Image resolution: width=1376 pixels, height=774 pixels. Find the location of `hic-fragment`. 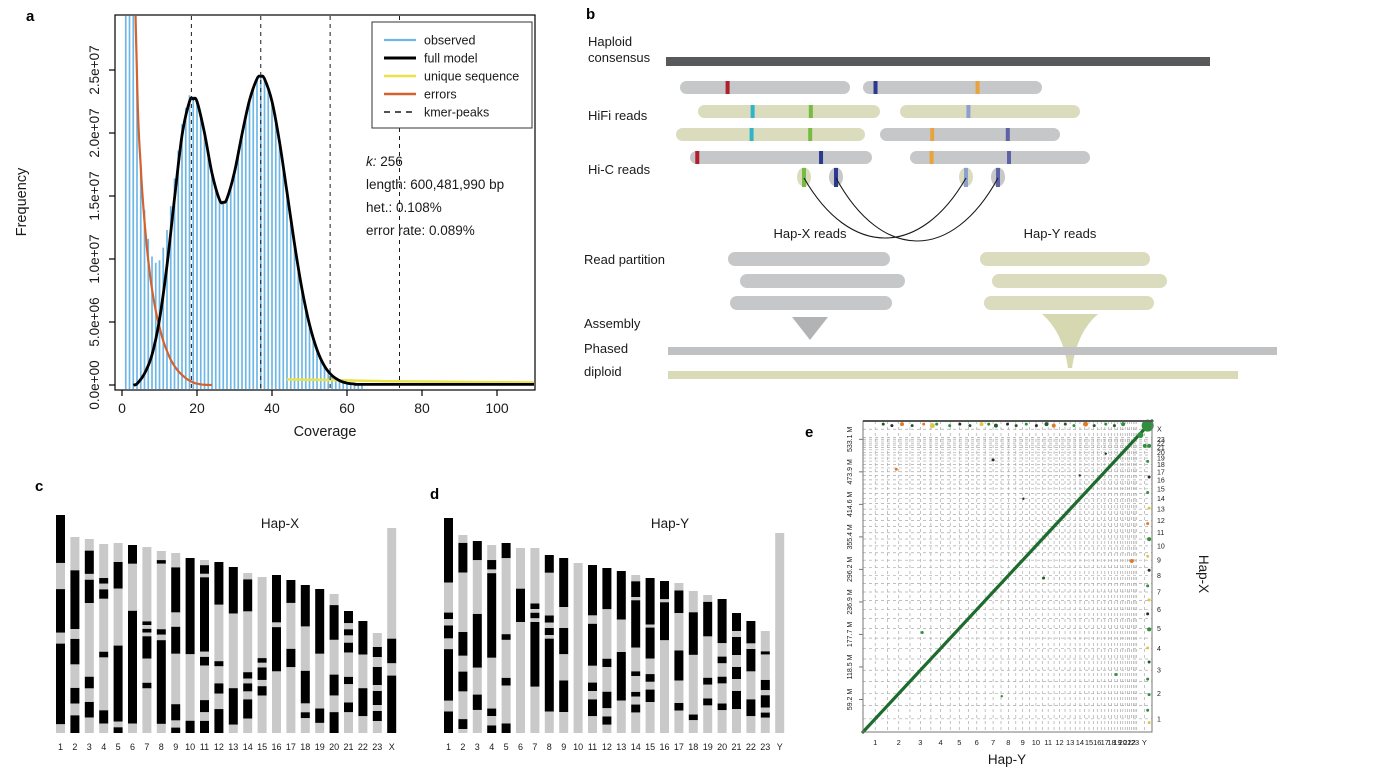

hic-fragment is located at coordinates (836, 177).